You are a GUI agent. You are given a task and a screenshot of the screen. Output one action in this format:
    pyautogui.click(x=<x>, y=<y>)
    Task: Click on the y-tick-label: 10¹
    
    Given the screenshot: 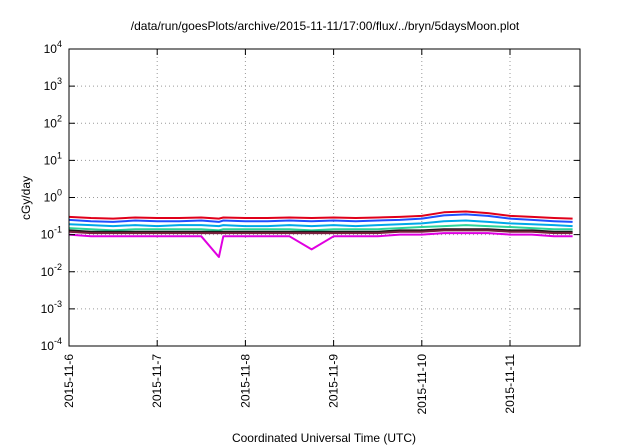 What is the action you would take?
    pyautogui.click(x=53, y=158)
    